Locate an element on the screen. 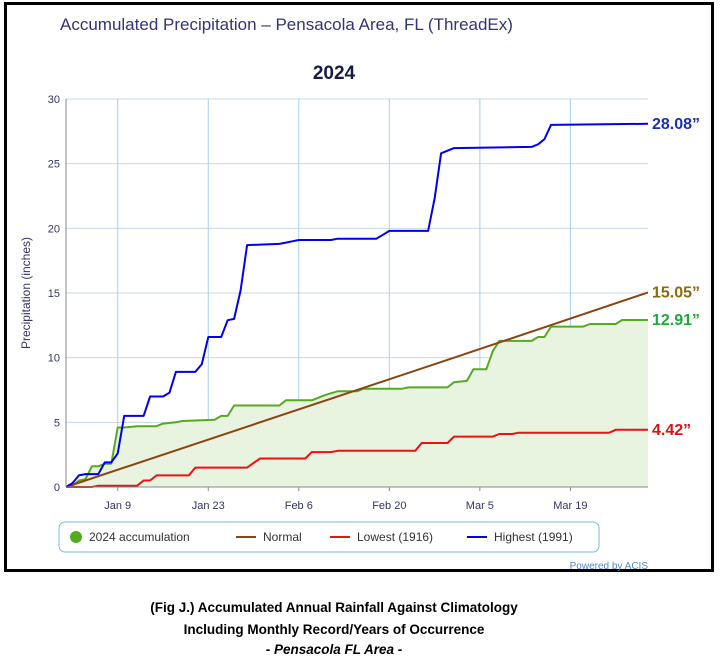 This screenshot has height=660, width=726. y-tick-label: 15 is located at coordinates (54, 294).